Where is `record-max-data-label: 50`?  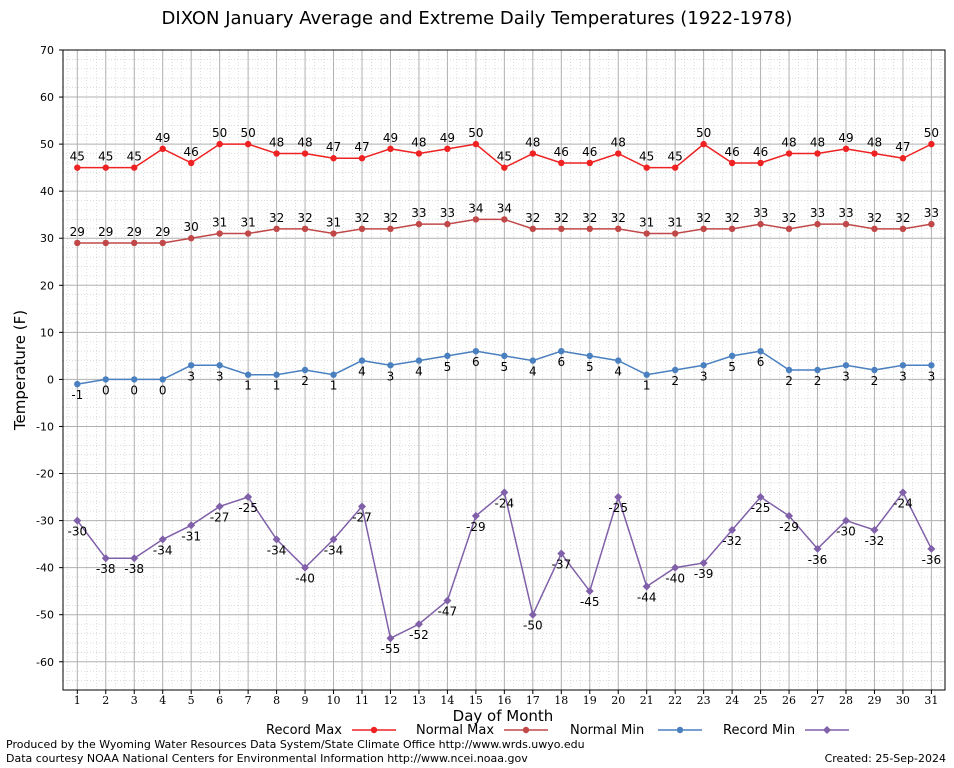
record-max-data-label: 50 is located at coordinates (247, 133).